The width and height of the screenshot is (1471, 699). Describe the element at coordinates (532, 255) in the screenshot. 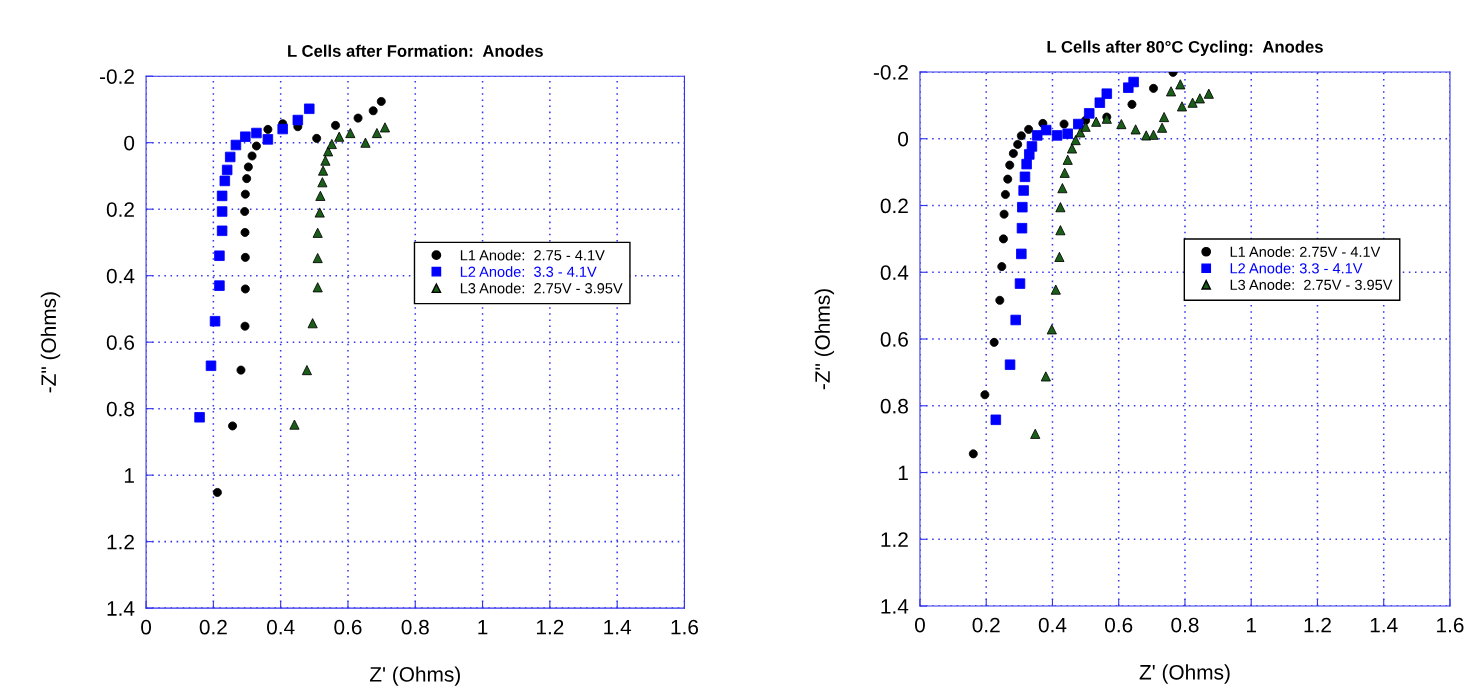

I see `legend-label: L1 Anode: 2.75 - 4.1V` at that location.